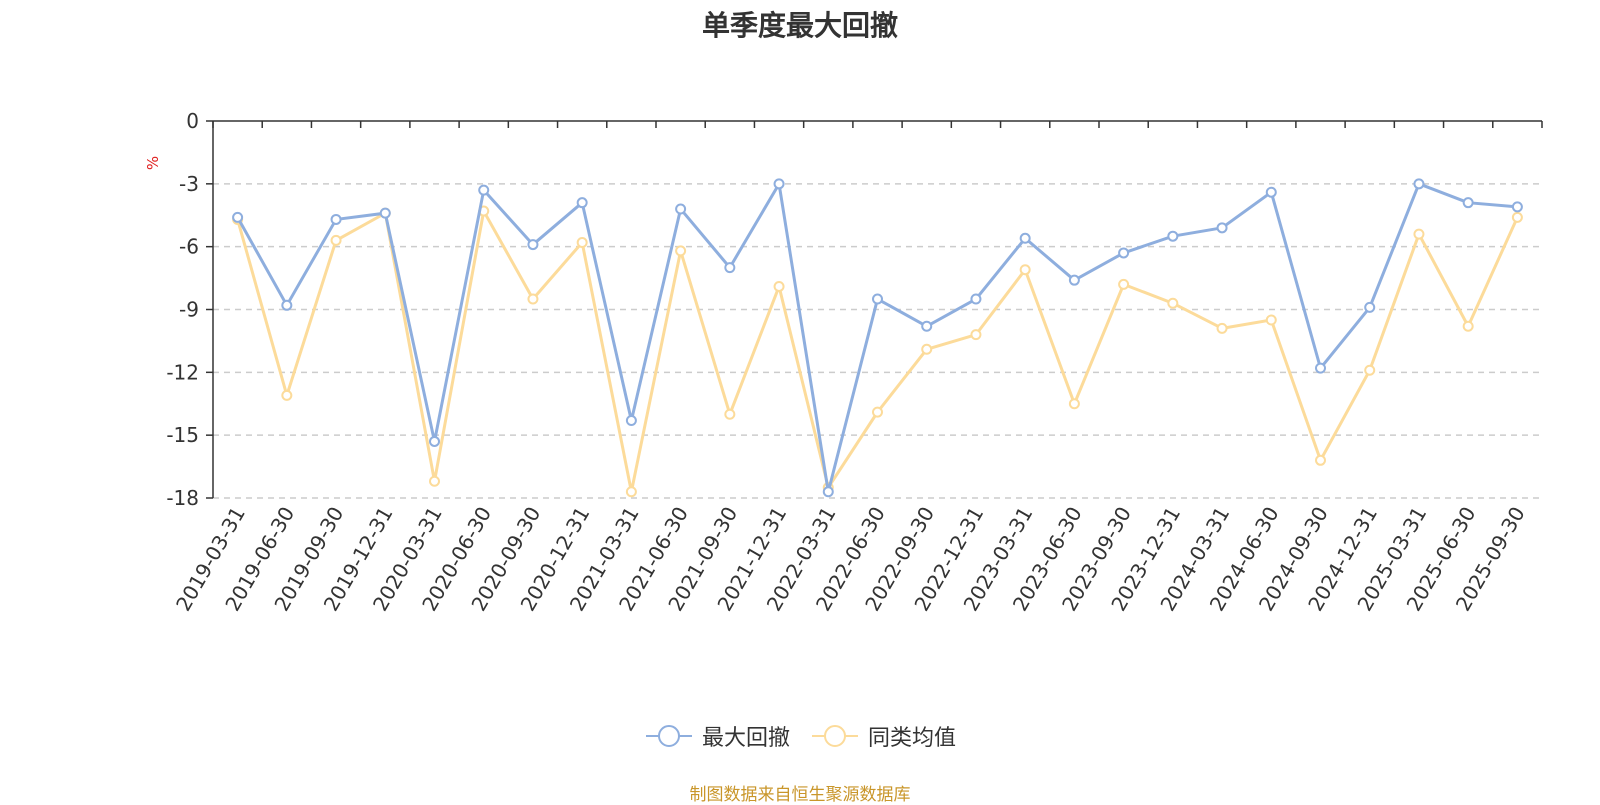 This screenshot has height=805, width=1600. What do you see at coordinates (182, 372) in the screenshot?
I see `y-tick-label: -12` at bounding box center [182, 372].